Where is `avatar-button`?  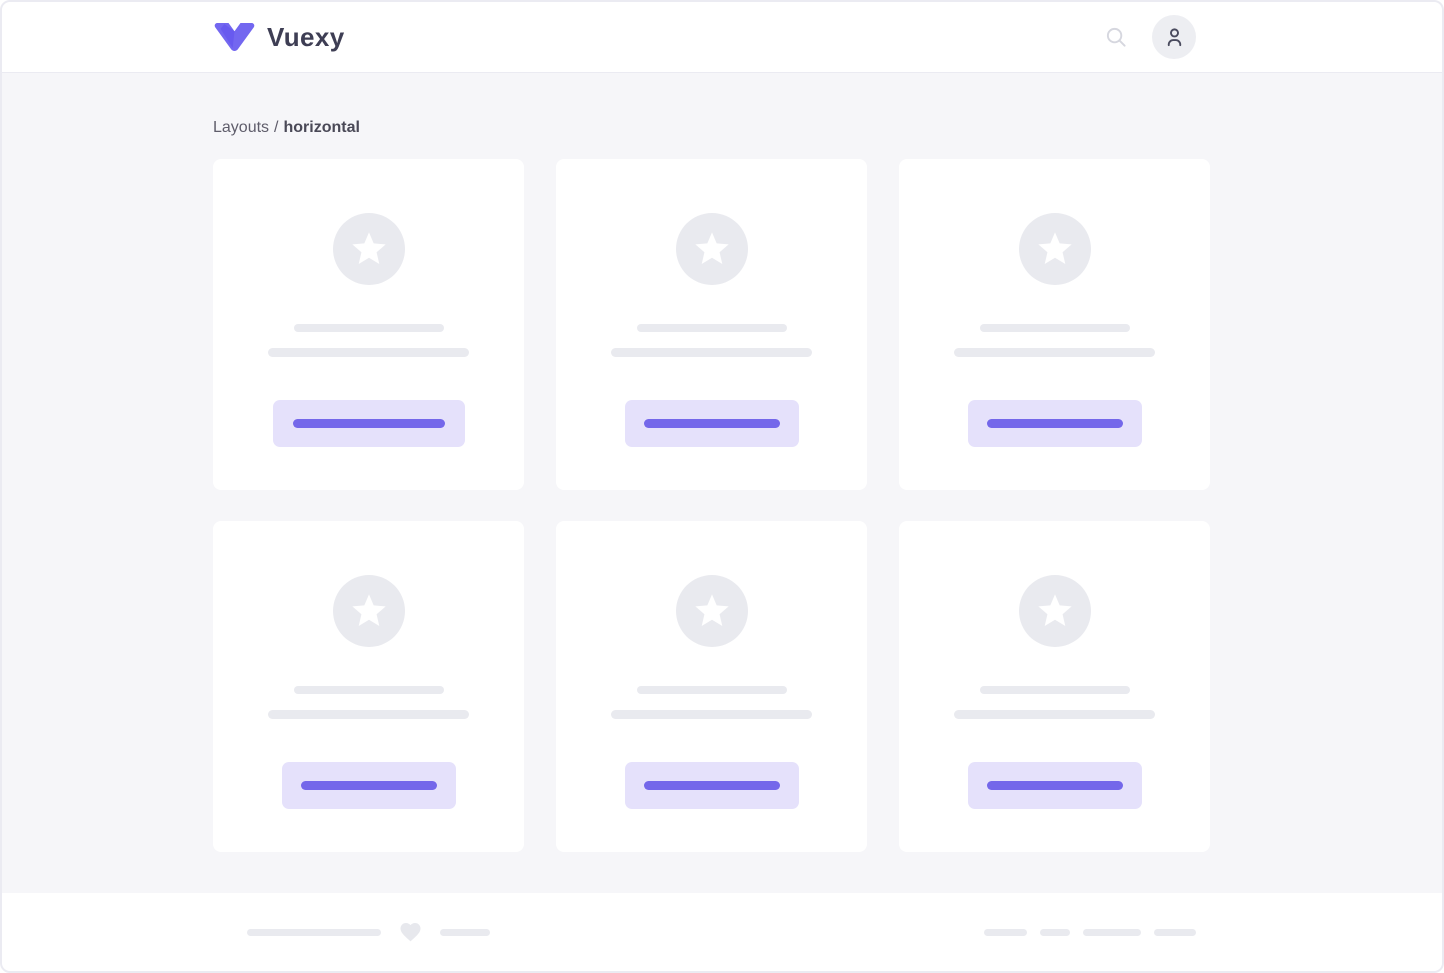
avatar-button is located at coordinates (1174, 37).